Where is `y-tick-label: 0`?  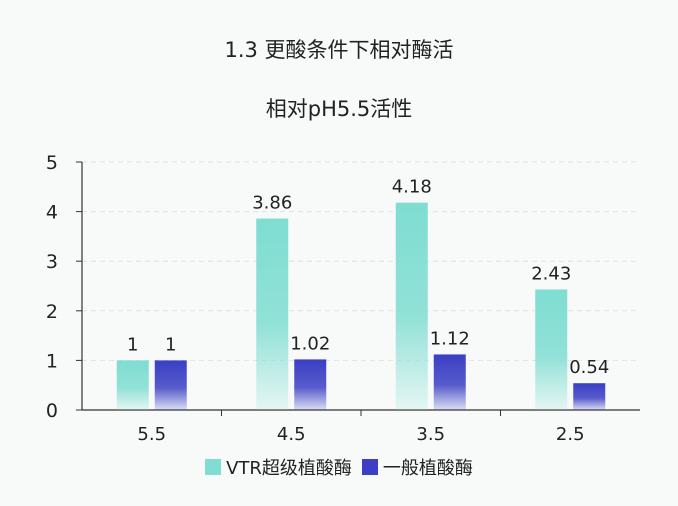
y-tick-label: 0 is located at coordinates (52, 411).